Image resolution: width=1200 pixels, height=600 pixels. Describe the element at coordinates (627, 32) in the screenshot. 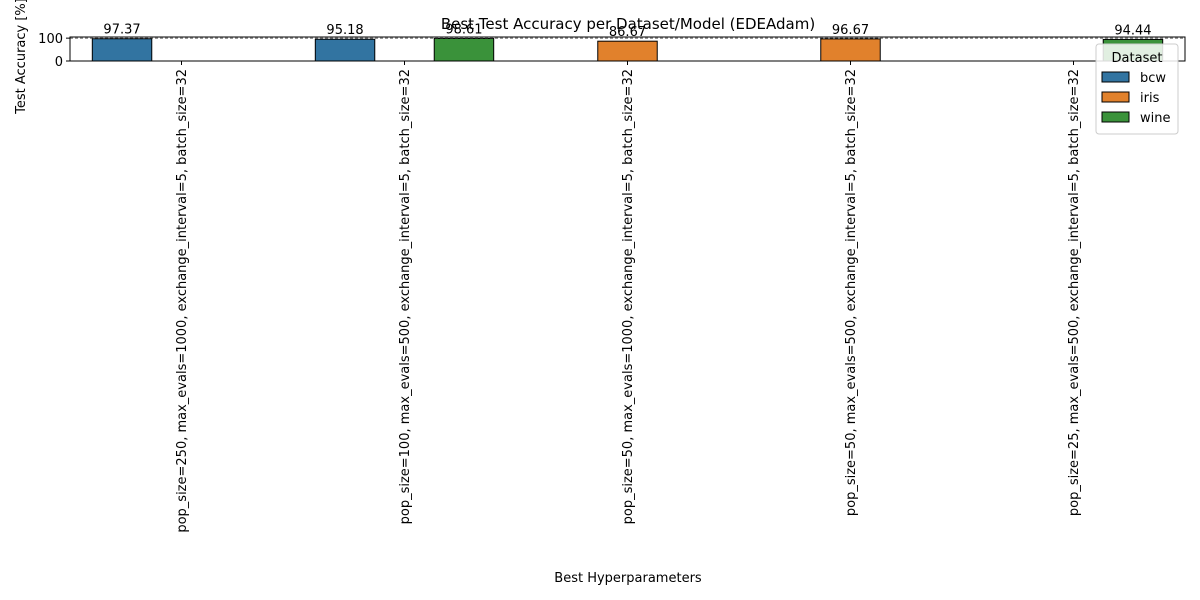

I see `data-label-iris-3: 86.67` at that location.